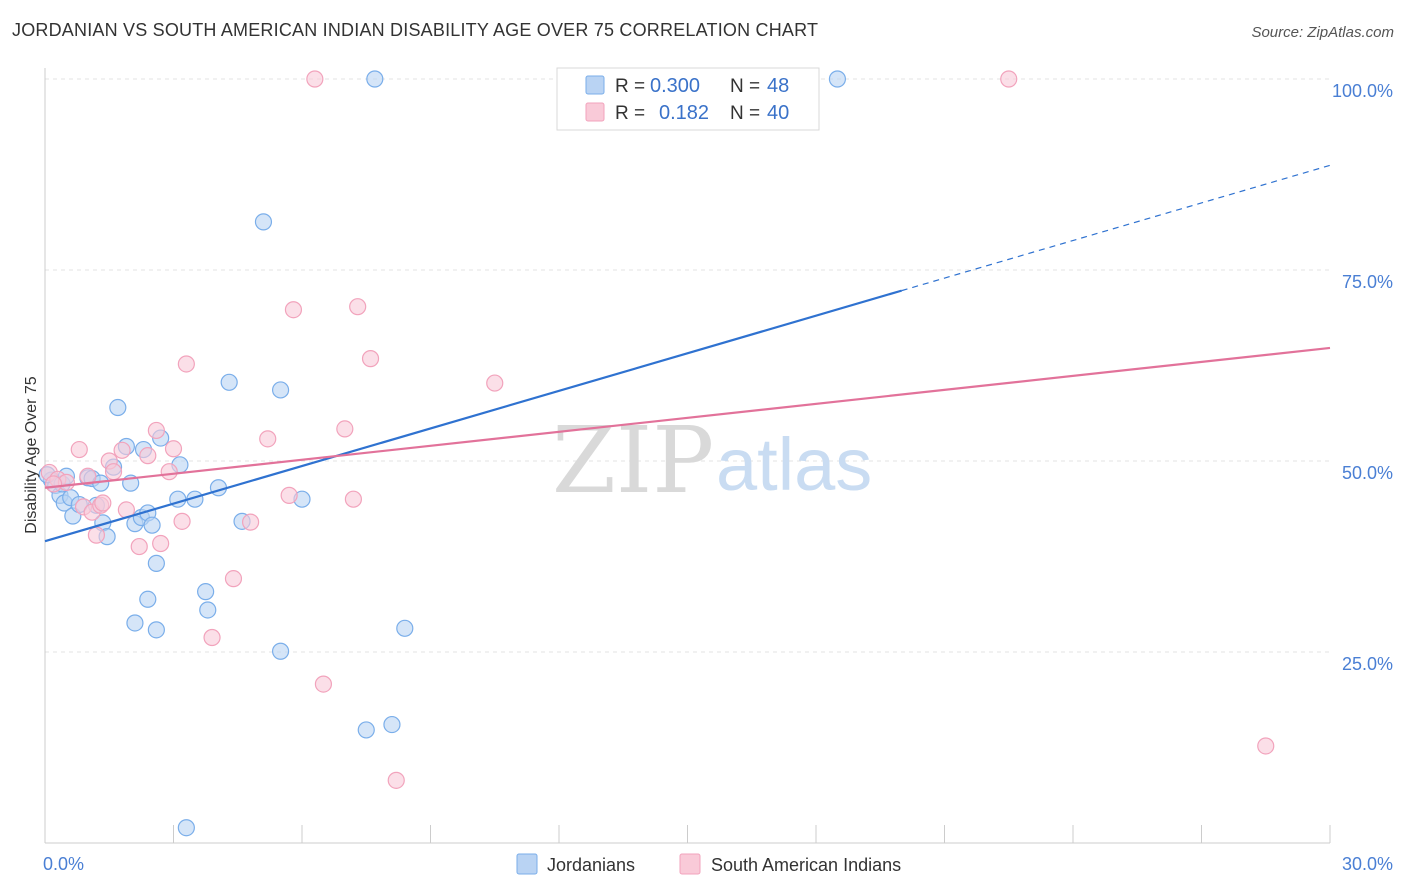 This screenshot has width=1406, height=892. What do you see at coordinates (708, 864) in the screenshot?
I see `bottom-legend: Jordanians South American Indians` at bounding box center [708, 864].